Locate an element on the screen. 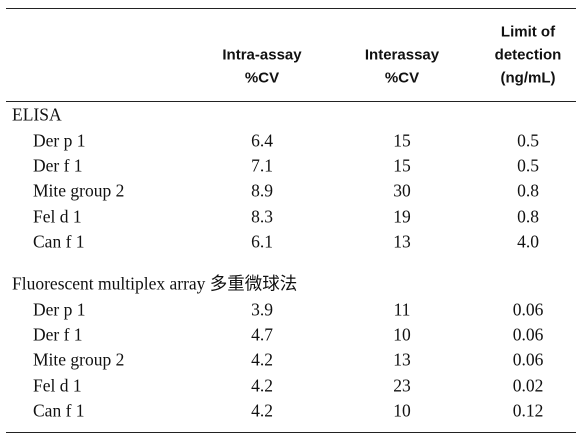 Image resolution: width=583 pixels, height=439 pixels. section-title: ELISA is located at coordinates (37, 114).